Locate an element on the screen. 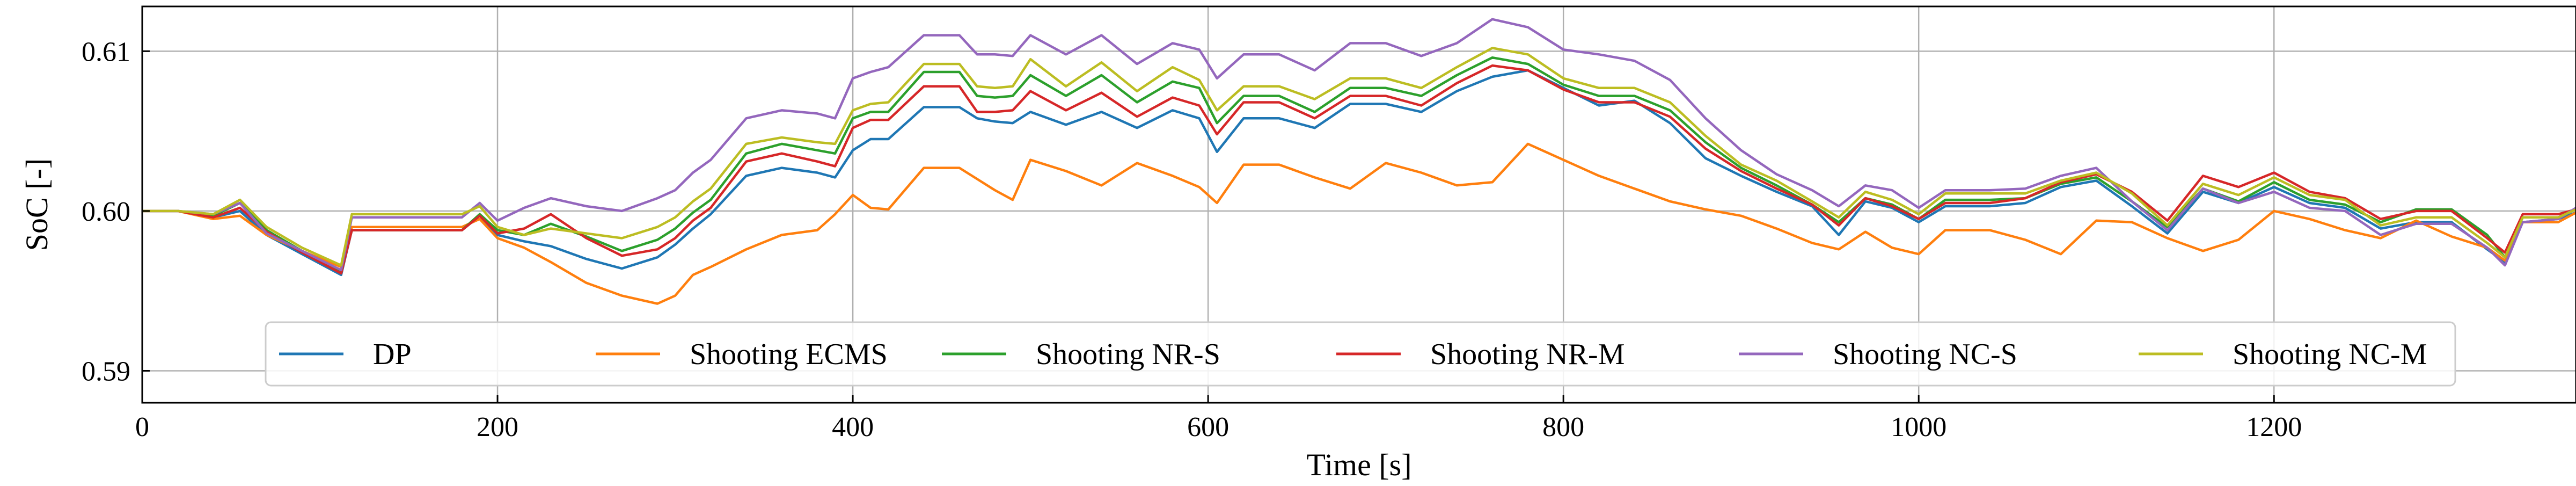 This screenshot has height=486, width=2576. x-tick-label: 0 is located at coordinates (142, 427).